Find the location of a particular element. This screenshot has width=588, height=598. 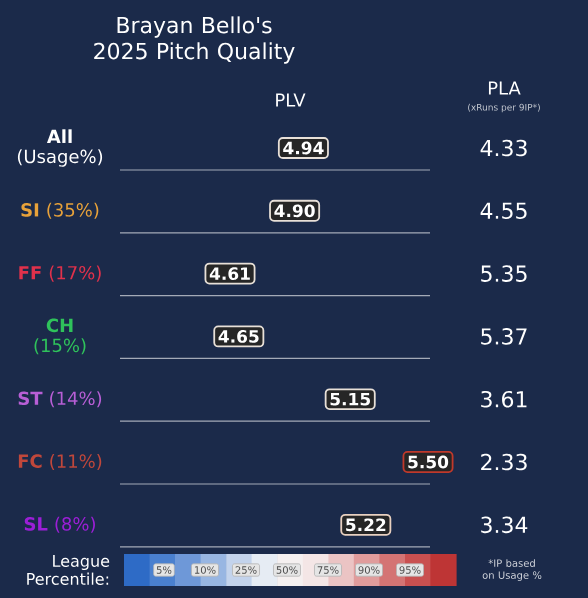

legend-title: League Percentile: is located at coordinates (68, 570).